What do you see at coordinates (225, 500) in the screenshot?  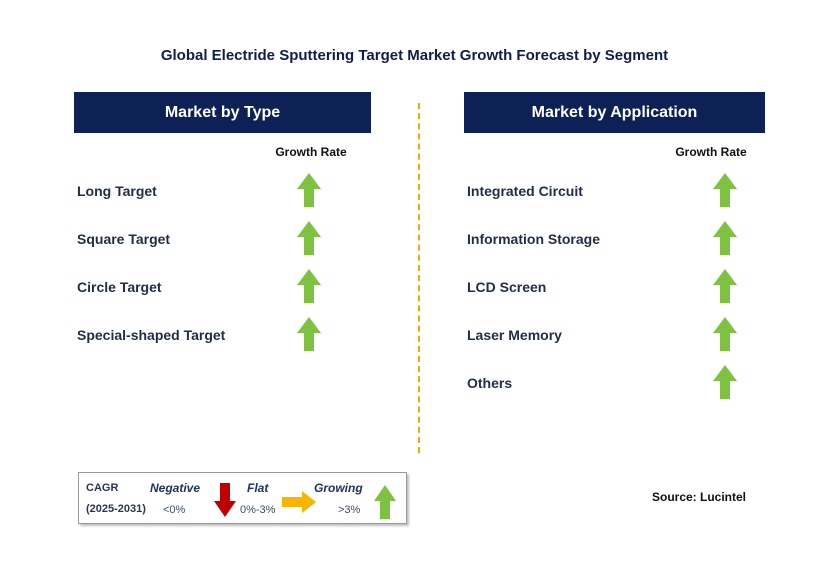 I see `negative-arrow-icon` at bounding box center [225, 500].